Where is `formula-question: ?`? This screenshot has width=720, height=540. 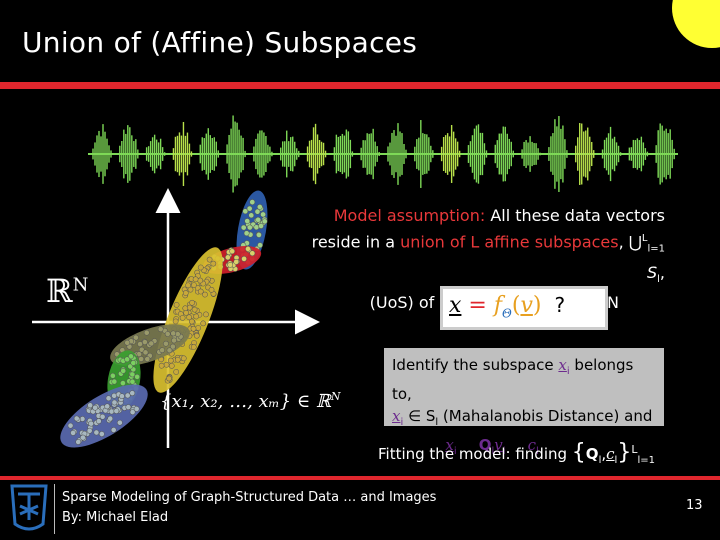 formula-question: ? is located at coordinates (560, 305).